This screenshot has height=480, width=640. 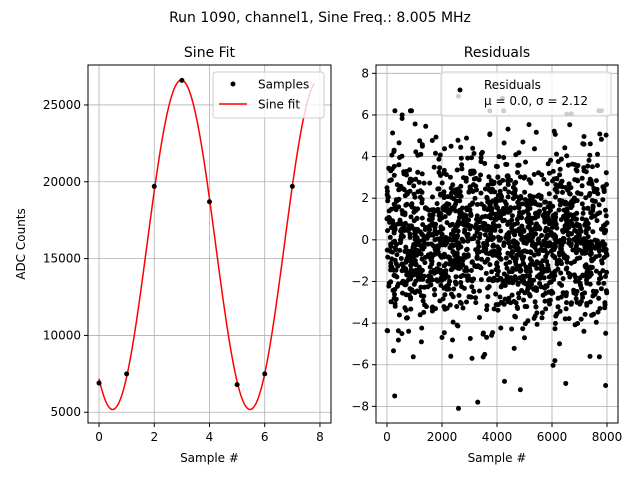 What do you see at coordinates (233, 84) in the screenshot?
I see `legend-samples-marker` at bounding box center [233, 84].